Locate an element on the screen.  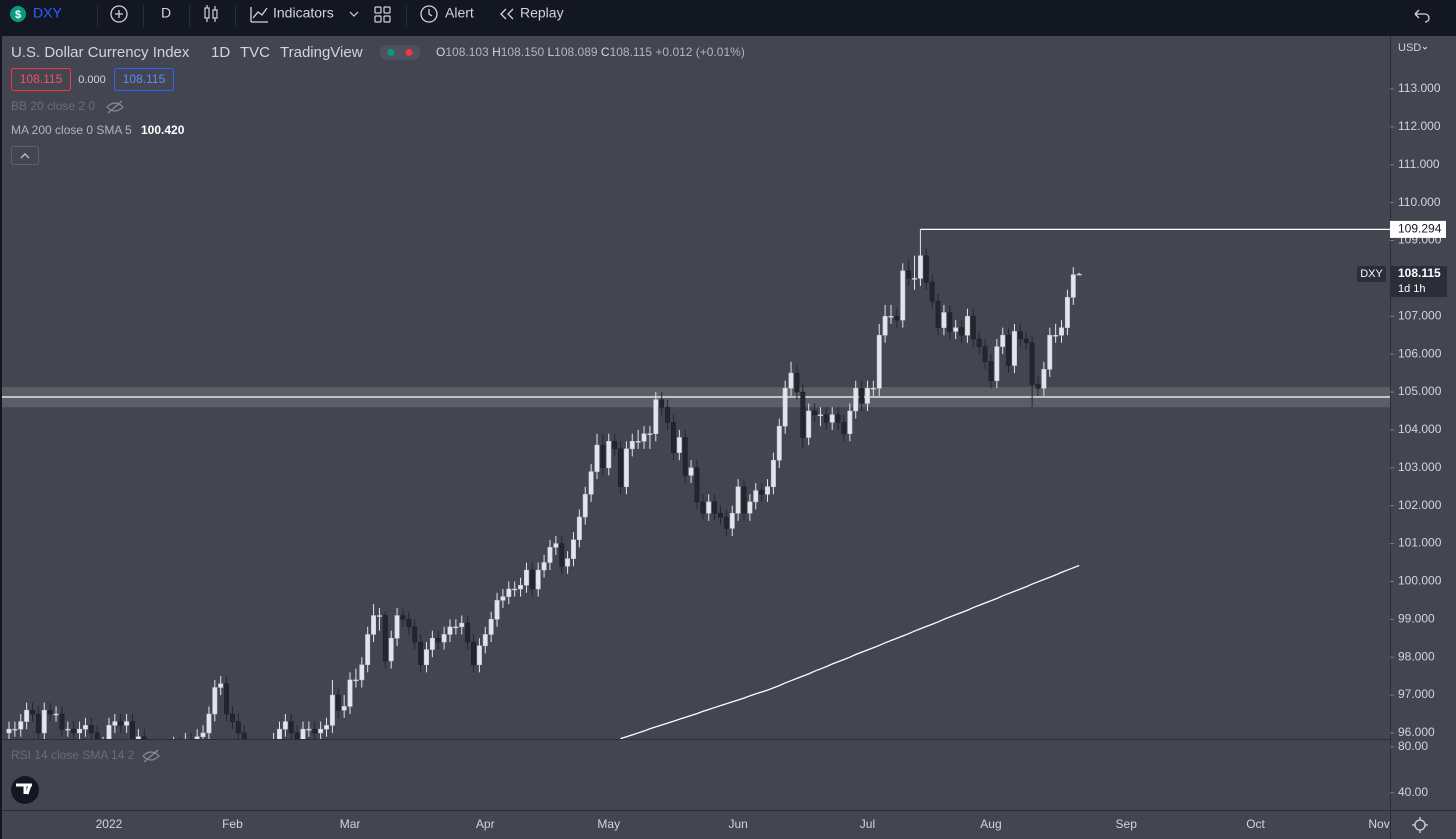
last-price: 108.115 is located at coordinates (1419, 273).